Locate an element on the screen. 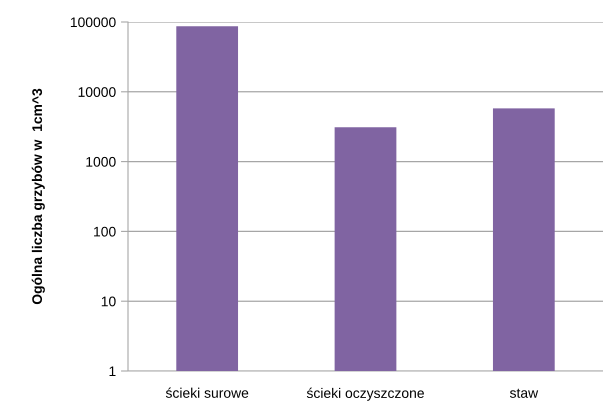 This screenshot has width=603, height=408. y-tick-label: 1 is located at coordinates (113, 371).